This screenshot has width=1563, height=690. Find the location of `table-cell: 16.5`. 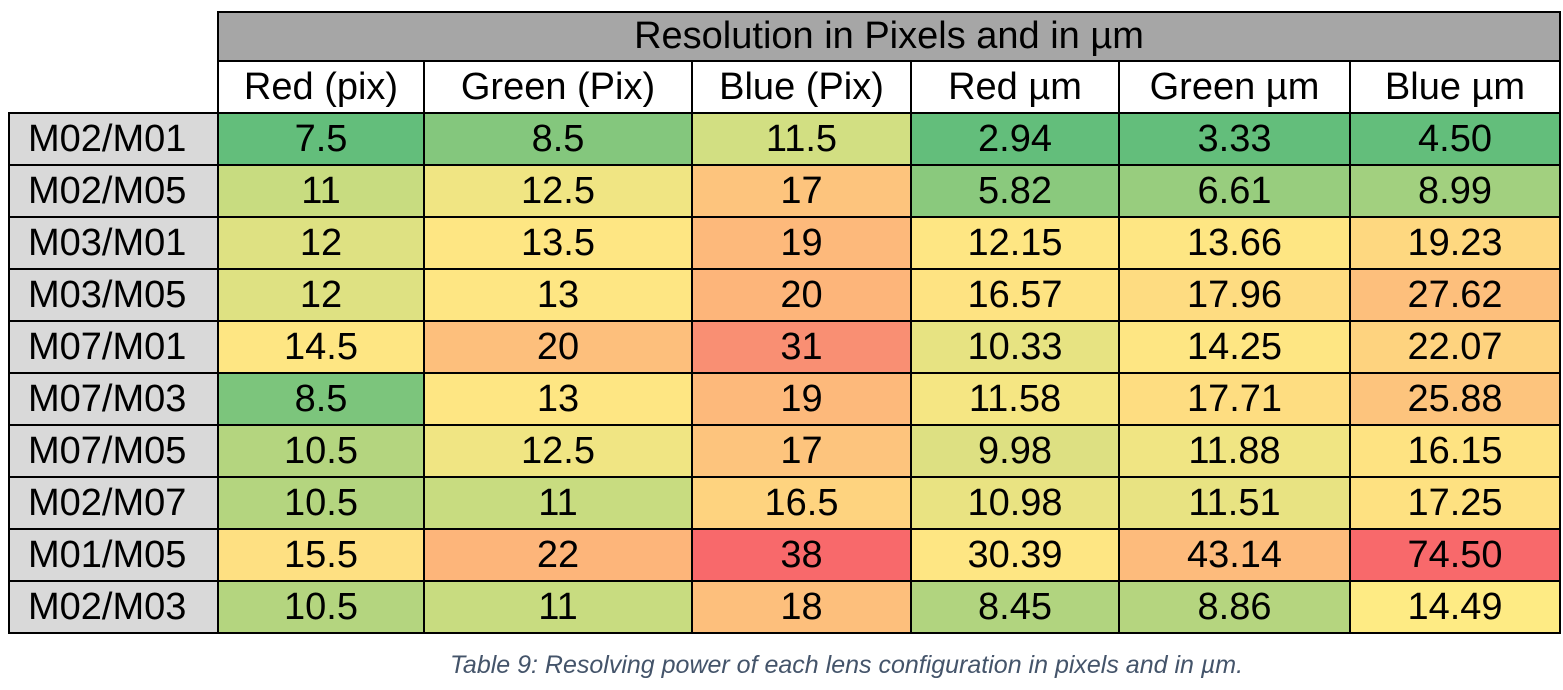

table-cell: 16.5 is located at coordinates (801, 503).